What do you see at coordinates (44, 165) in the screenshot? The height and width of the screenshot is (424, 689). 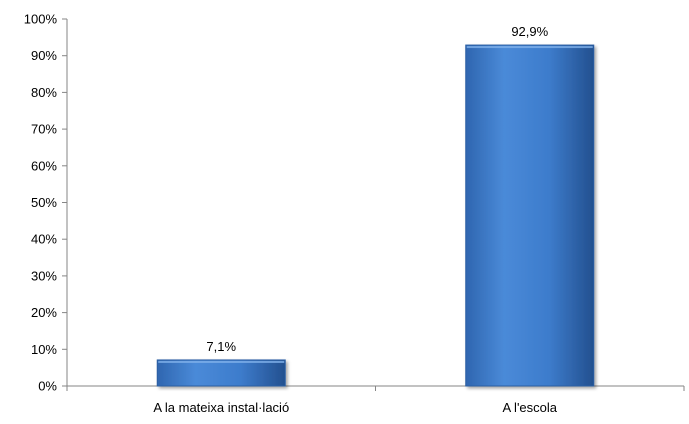 I see `y-tick-label: 60%` at bounding box center [44, 165].